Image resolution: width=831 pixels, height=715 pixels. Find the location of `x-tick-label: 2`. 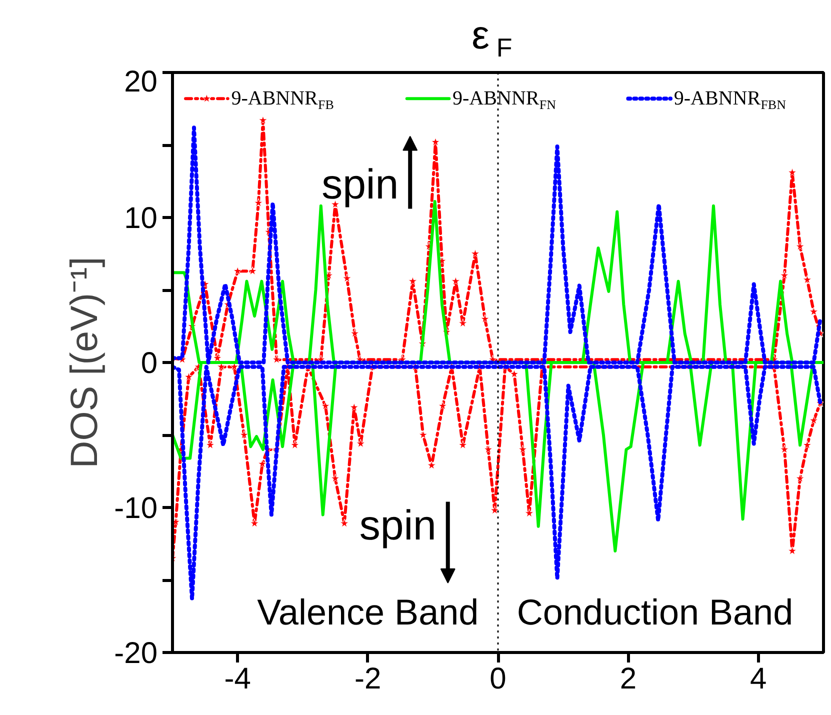

x-tick-label: 2 is located at coordinates (628, 679).